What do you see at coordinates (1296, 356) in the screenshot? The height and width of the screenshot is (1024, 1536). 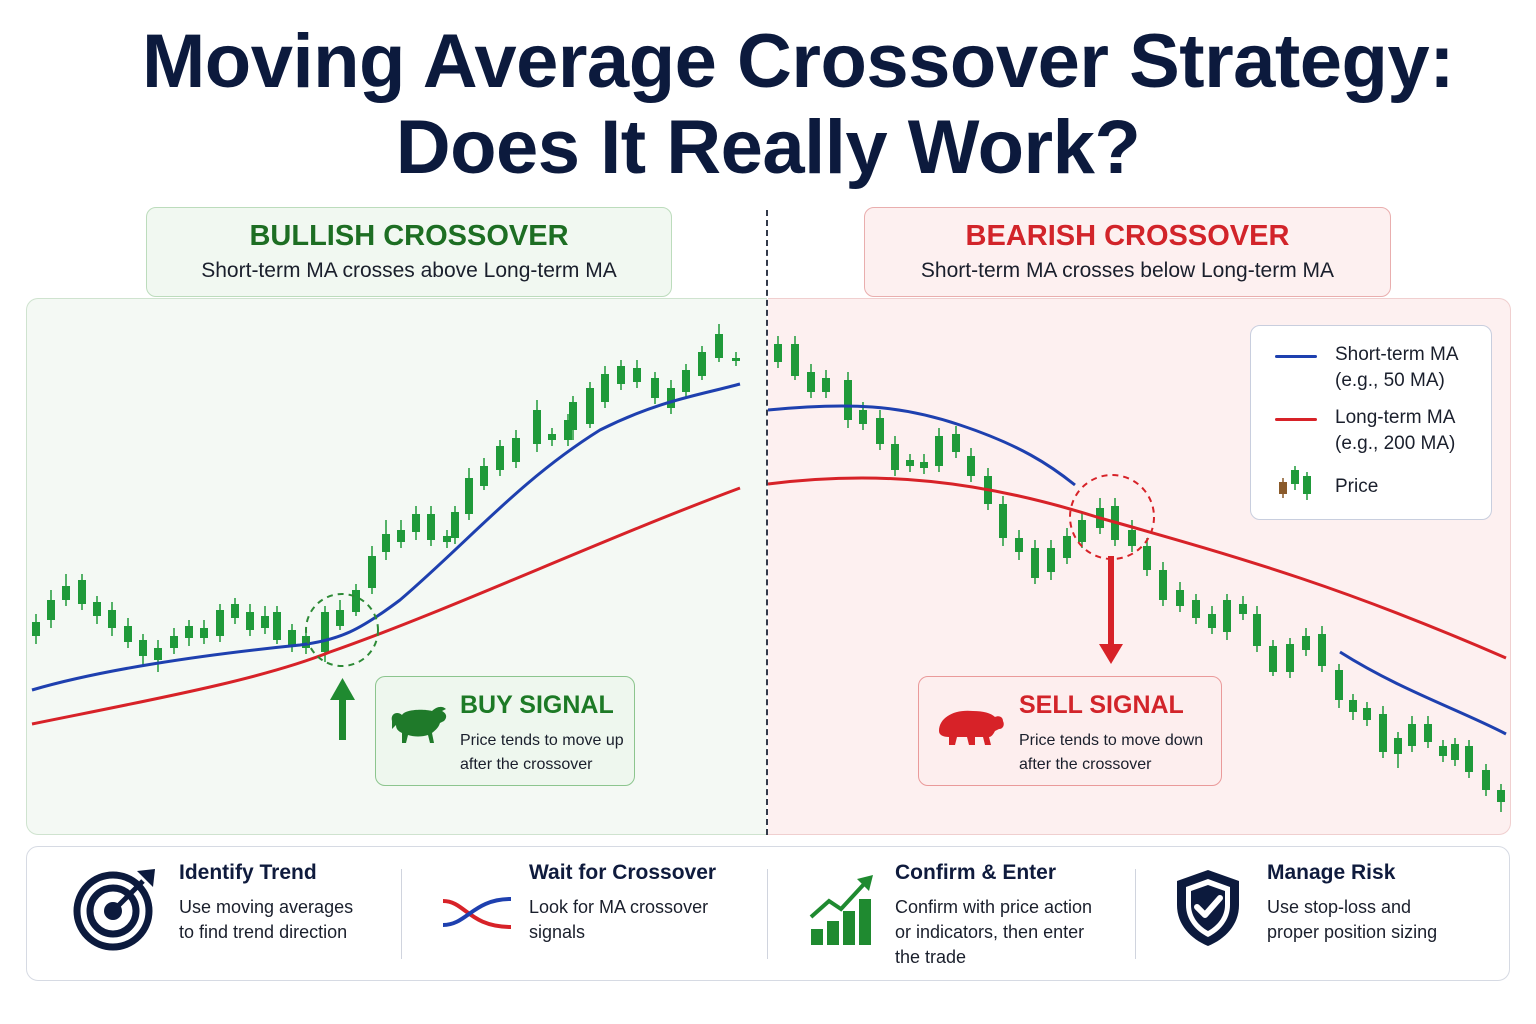 I see `legend-short-ma-swatch` at bounding box center [1296, 356].